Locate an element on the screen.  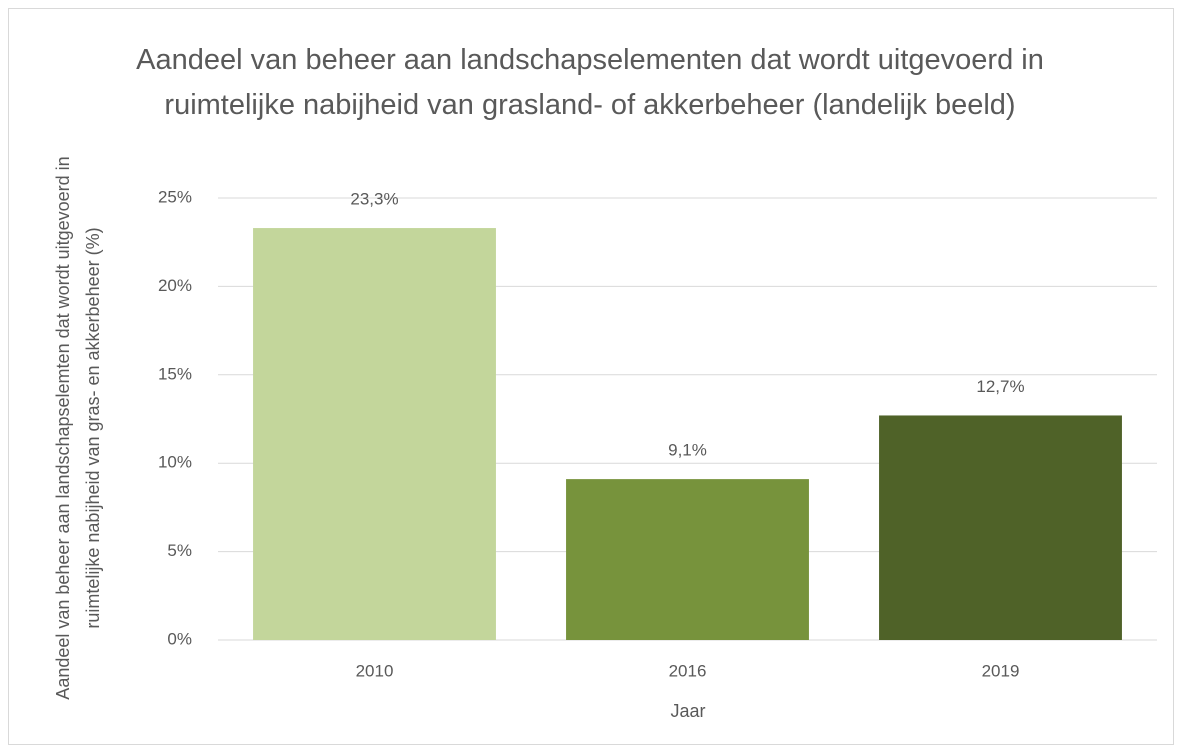
data-label: 9,1% is located at coordinates (687, 450).